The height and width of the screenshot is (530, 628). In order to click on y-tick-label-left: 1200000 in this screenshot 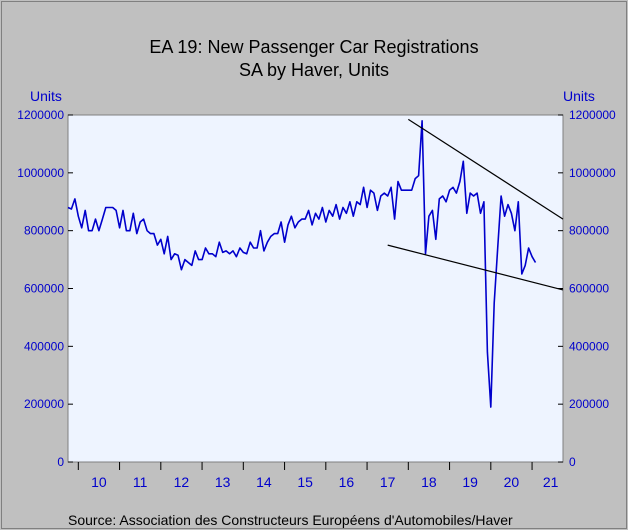, I will do `click(40, 115)`.